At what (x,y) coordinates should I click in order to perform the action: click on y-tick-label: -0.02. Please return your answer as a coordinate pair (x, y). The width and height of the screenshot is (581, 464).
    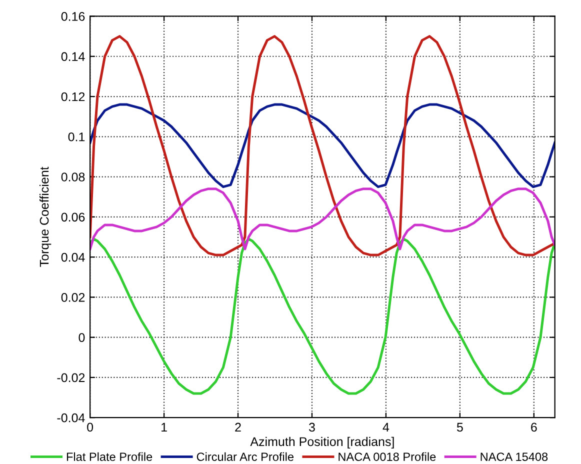
    Looking at the image, I should click on (71, 377).